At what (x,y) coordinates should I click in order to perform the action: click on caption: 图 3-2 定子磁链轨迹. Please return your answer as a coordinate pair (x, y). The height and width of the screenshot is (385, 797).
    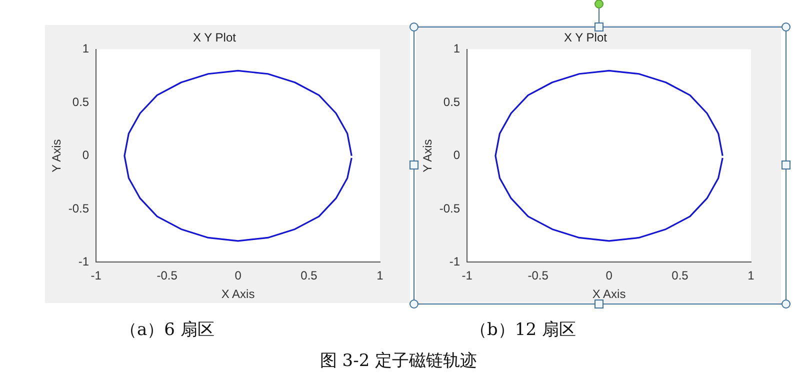
    Looking at the image, I should click on (398, 361).